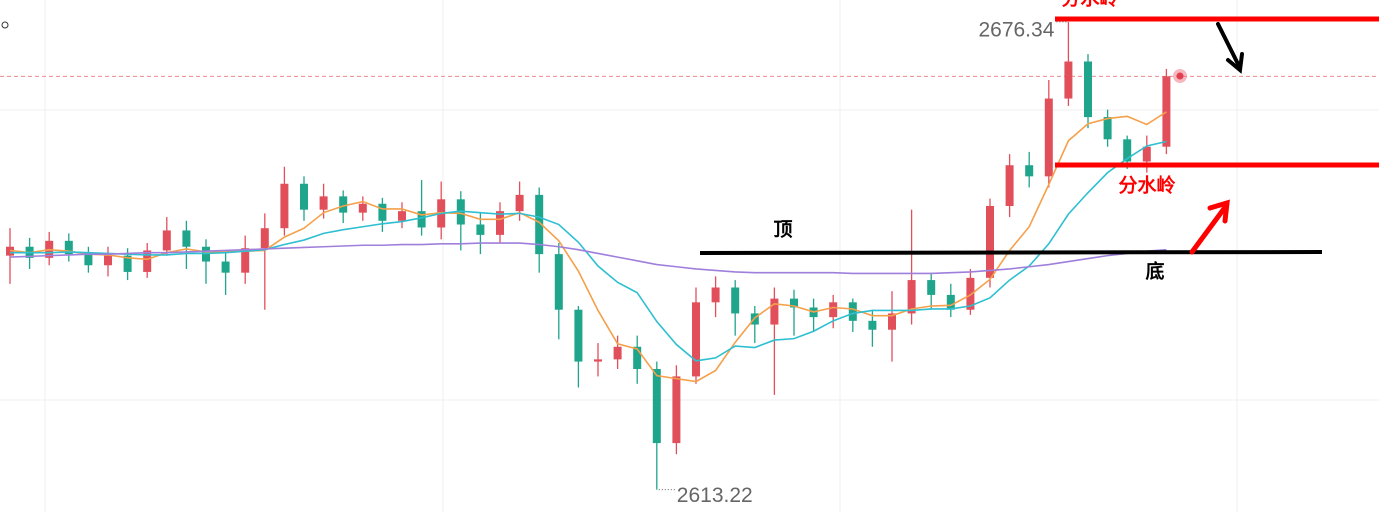  What do you see at coordinates (1154, 270) in the screenshot?
I see `annotation: 底` at bounding box center [1154, 270].